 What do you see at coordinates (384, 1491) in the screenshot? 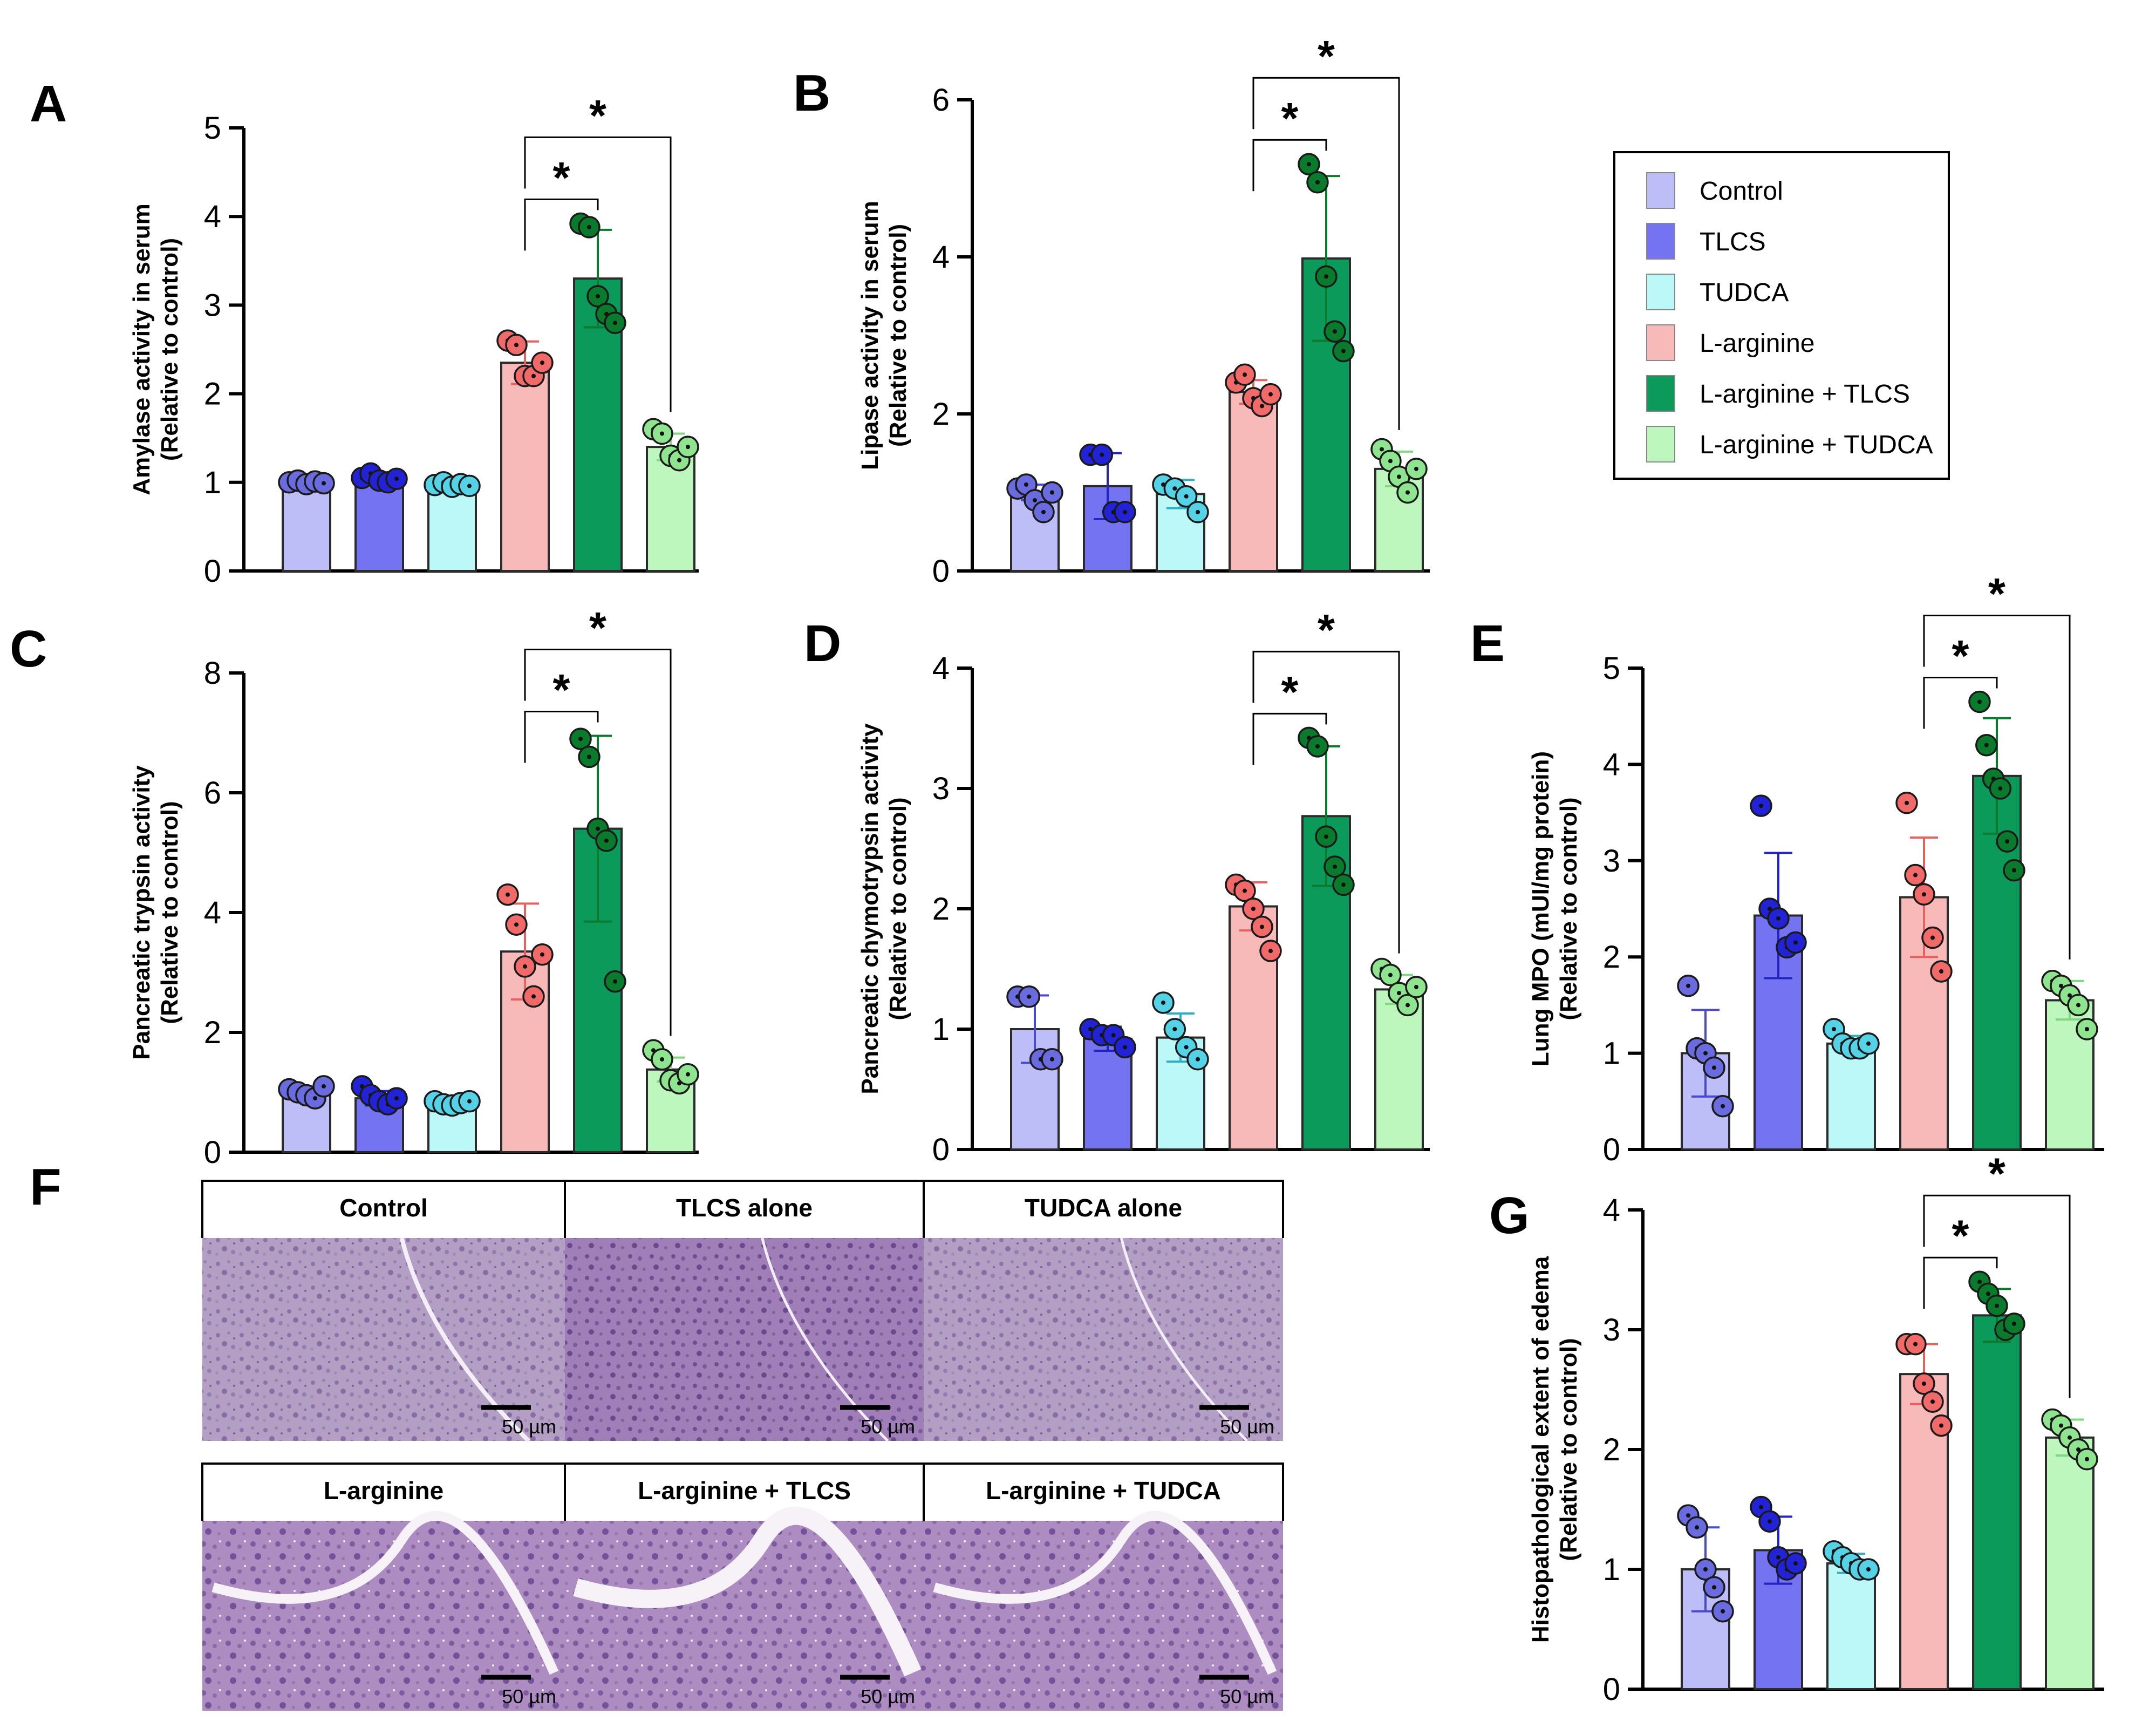
I see `histology-header-l-arginine: L-arginine` at bounding box center [384, 1491].